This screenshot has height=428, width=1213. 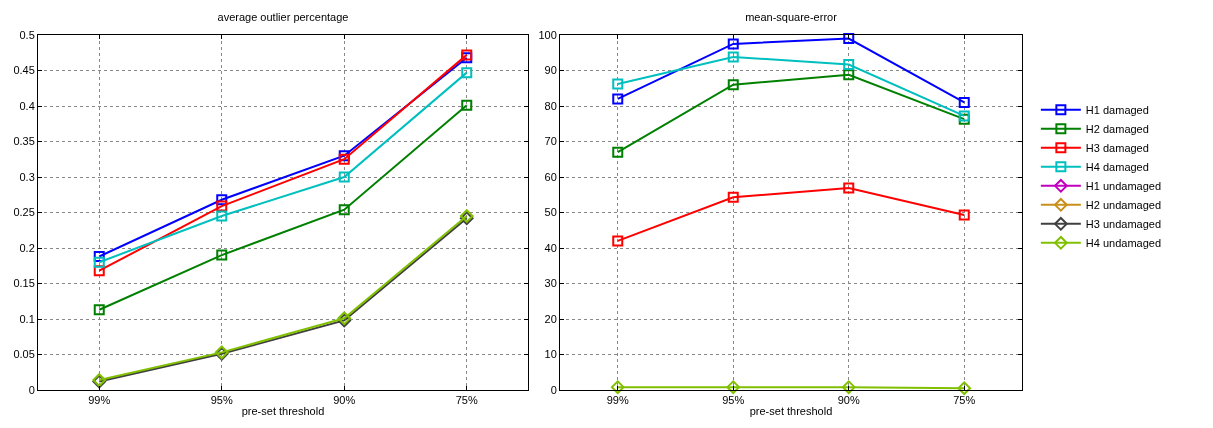 What do you see at coordinates (550, 105) in the screenshot?
I see `y-tick-label: 80` at bounding box center [550, 105].